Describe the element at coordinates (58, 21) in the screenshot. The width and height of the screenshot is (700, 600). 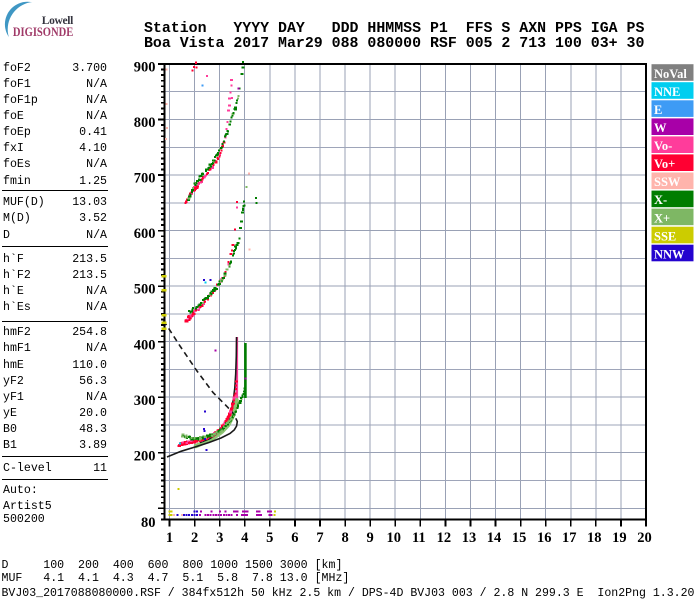
I see `svg-text: Lowell` at that location.